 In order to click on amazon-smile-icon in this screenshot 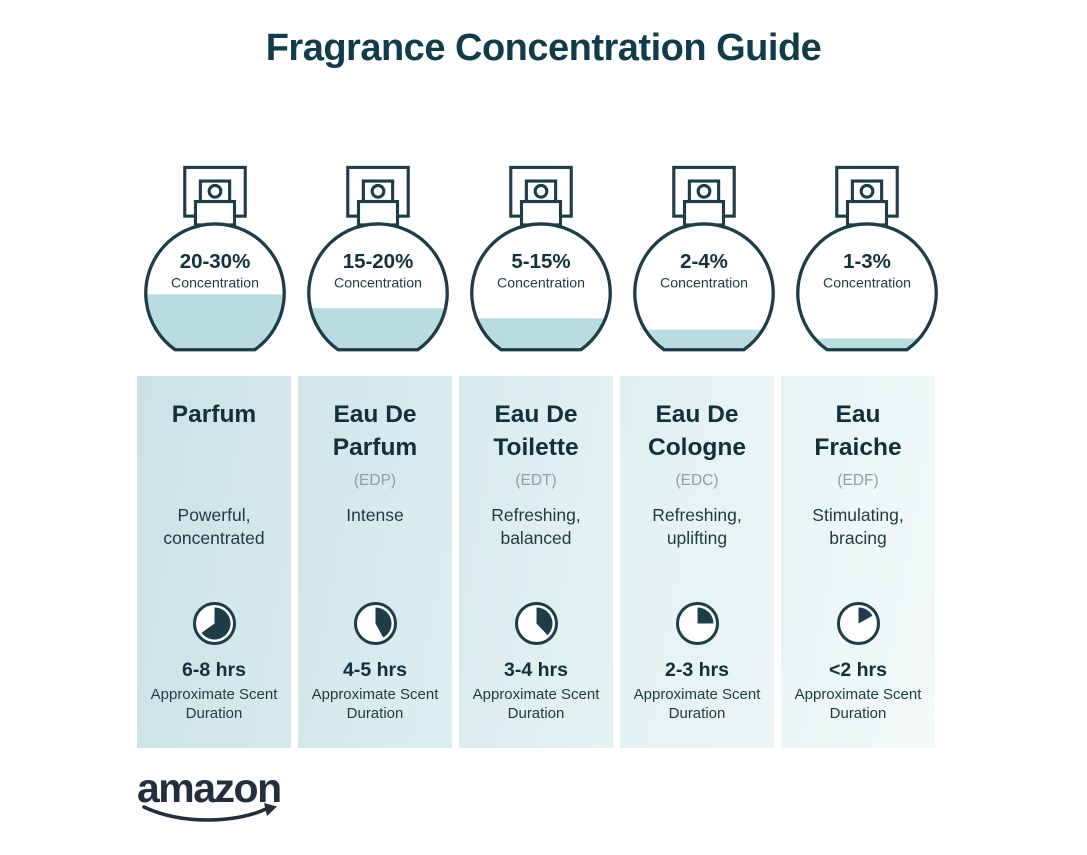, I will do `click(209, 812)`.